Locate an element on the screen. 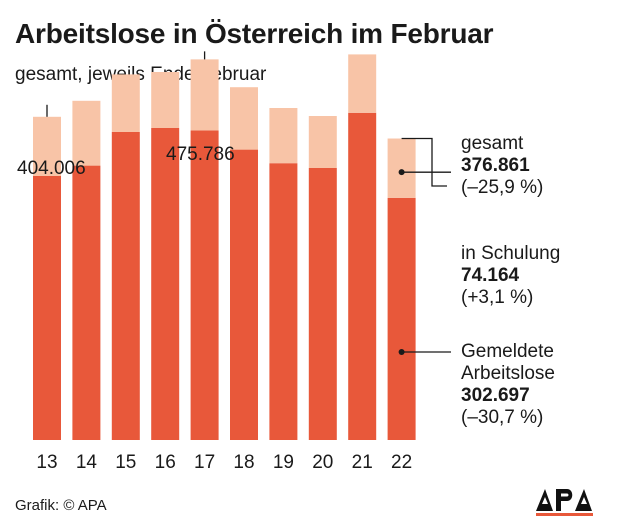 The image size is (620, 528). x-tick-label-14: 14 is located at coordinates (87, 462).